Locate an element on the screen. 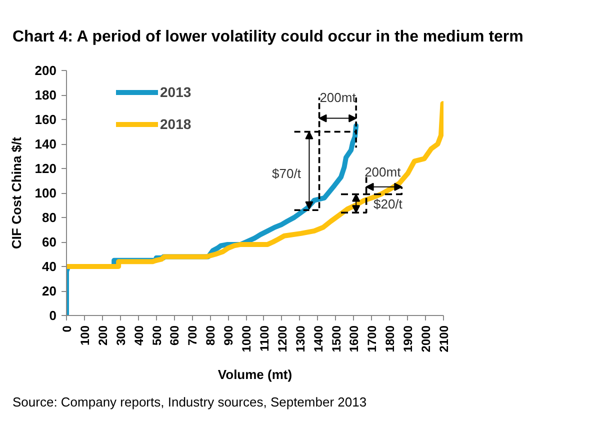 The image size is (600, 431). y-tick-label: 140 is located at coordinates (45, 144).